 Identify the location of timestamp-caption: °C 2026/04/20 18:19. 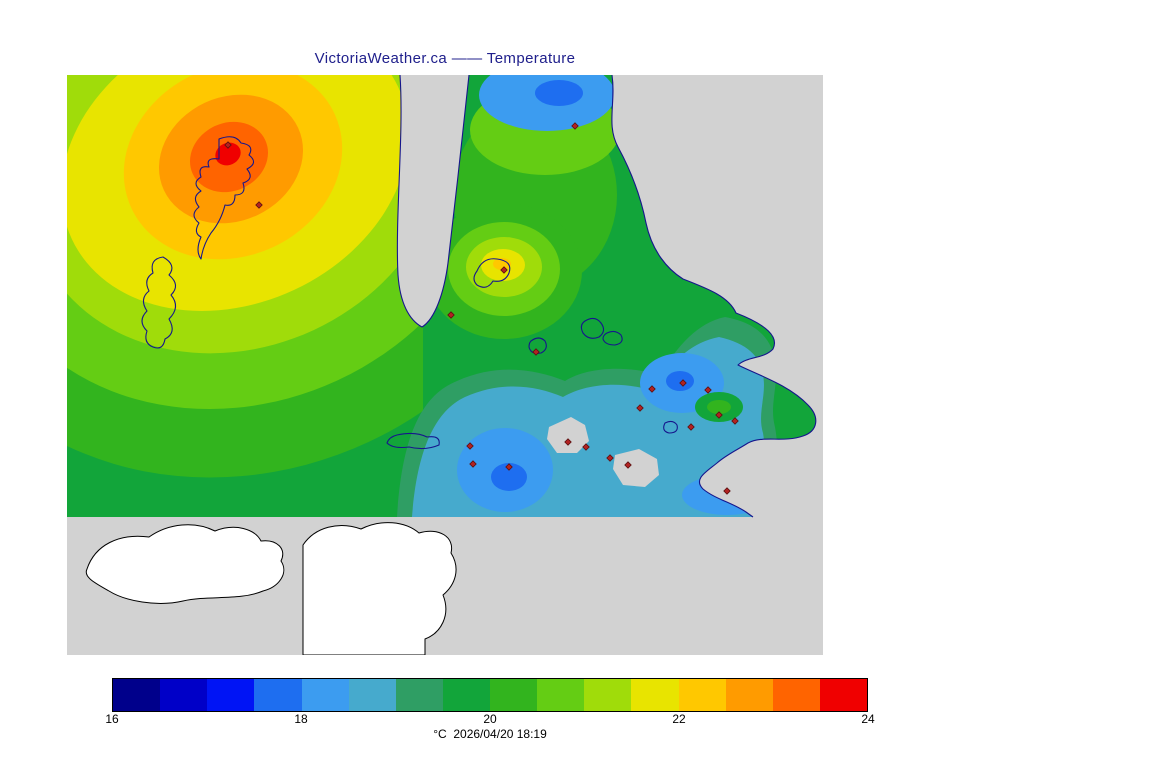
(490, 734).